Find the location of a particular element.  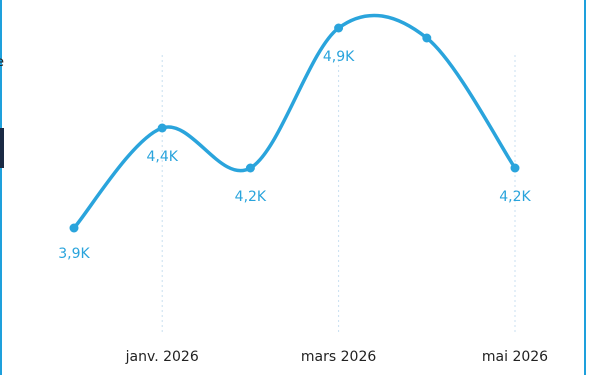

x-tick-label-2: mars 2026 is located at coordinates (338, 357).